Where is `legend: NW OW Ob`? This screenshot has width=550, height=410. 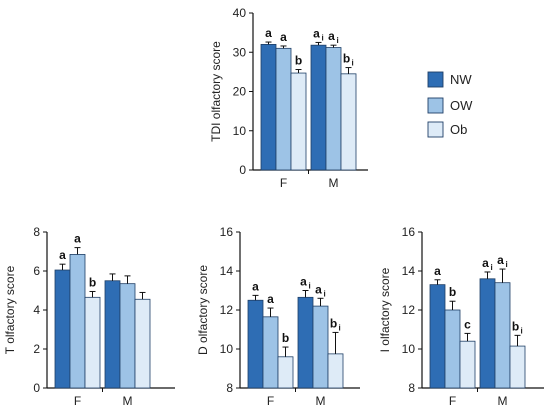
legend: NW OW Ob is located at coordinates (450, 104).